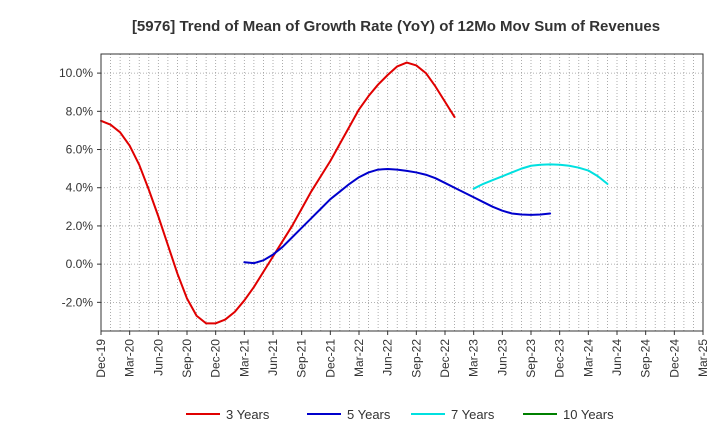  I want to click on y-tick-label: -2.0%, so click(78, 302).